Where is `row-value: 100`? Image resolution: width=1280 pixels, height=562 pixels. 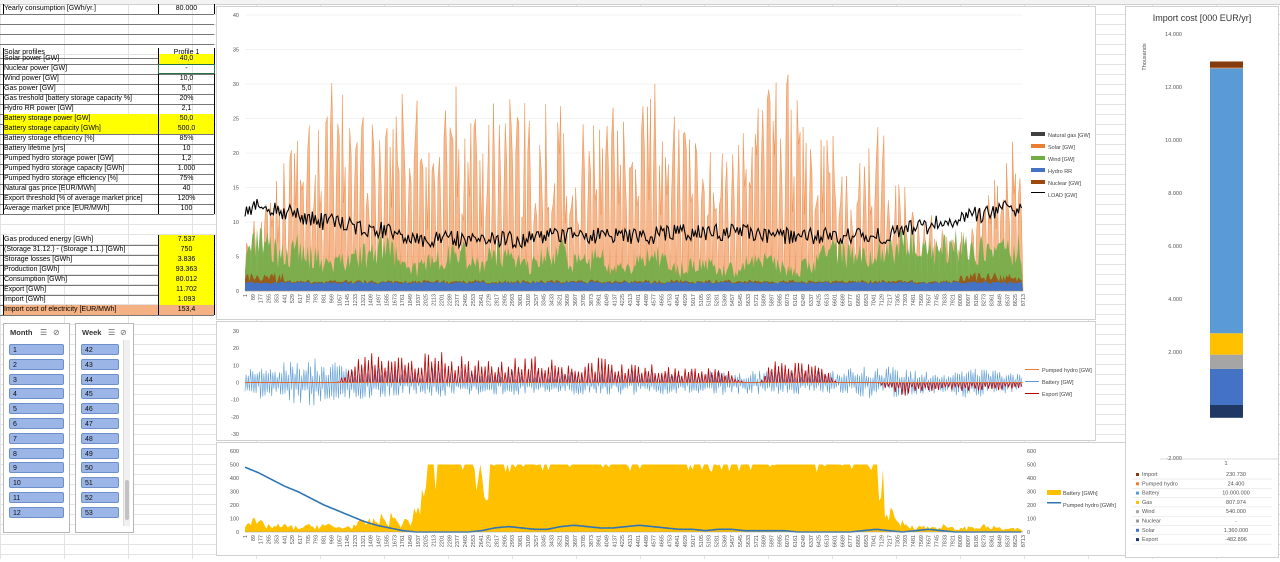 row-value: 100 is located at coordinates (186, 209).